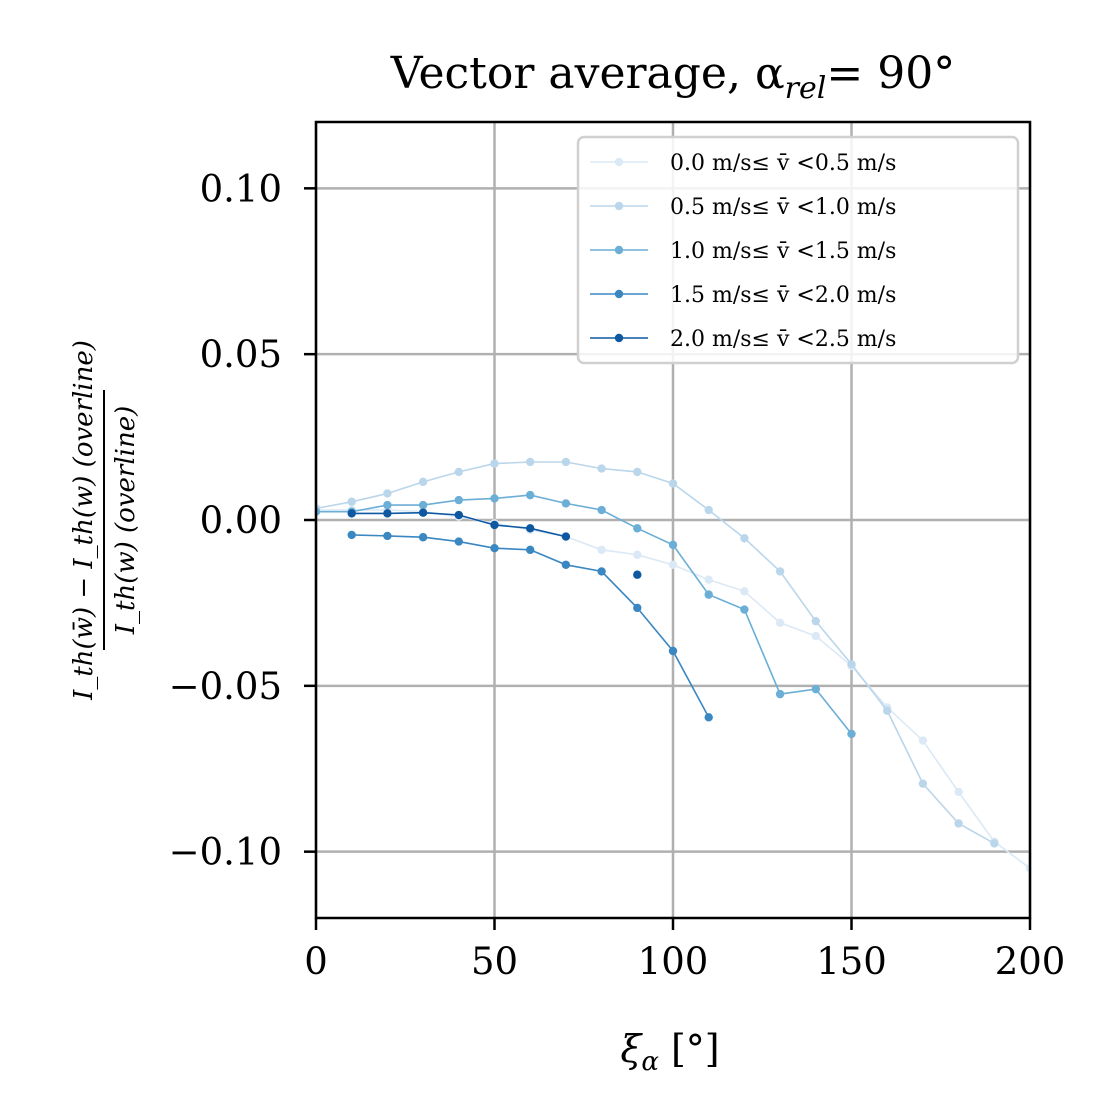 Image resolution: width=1120 pixels, height=1120 pixels. I want to click on y-tick-label: 0.00, so click(241, 520).